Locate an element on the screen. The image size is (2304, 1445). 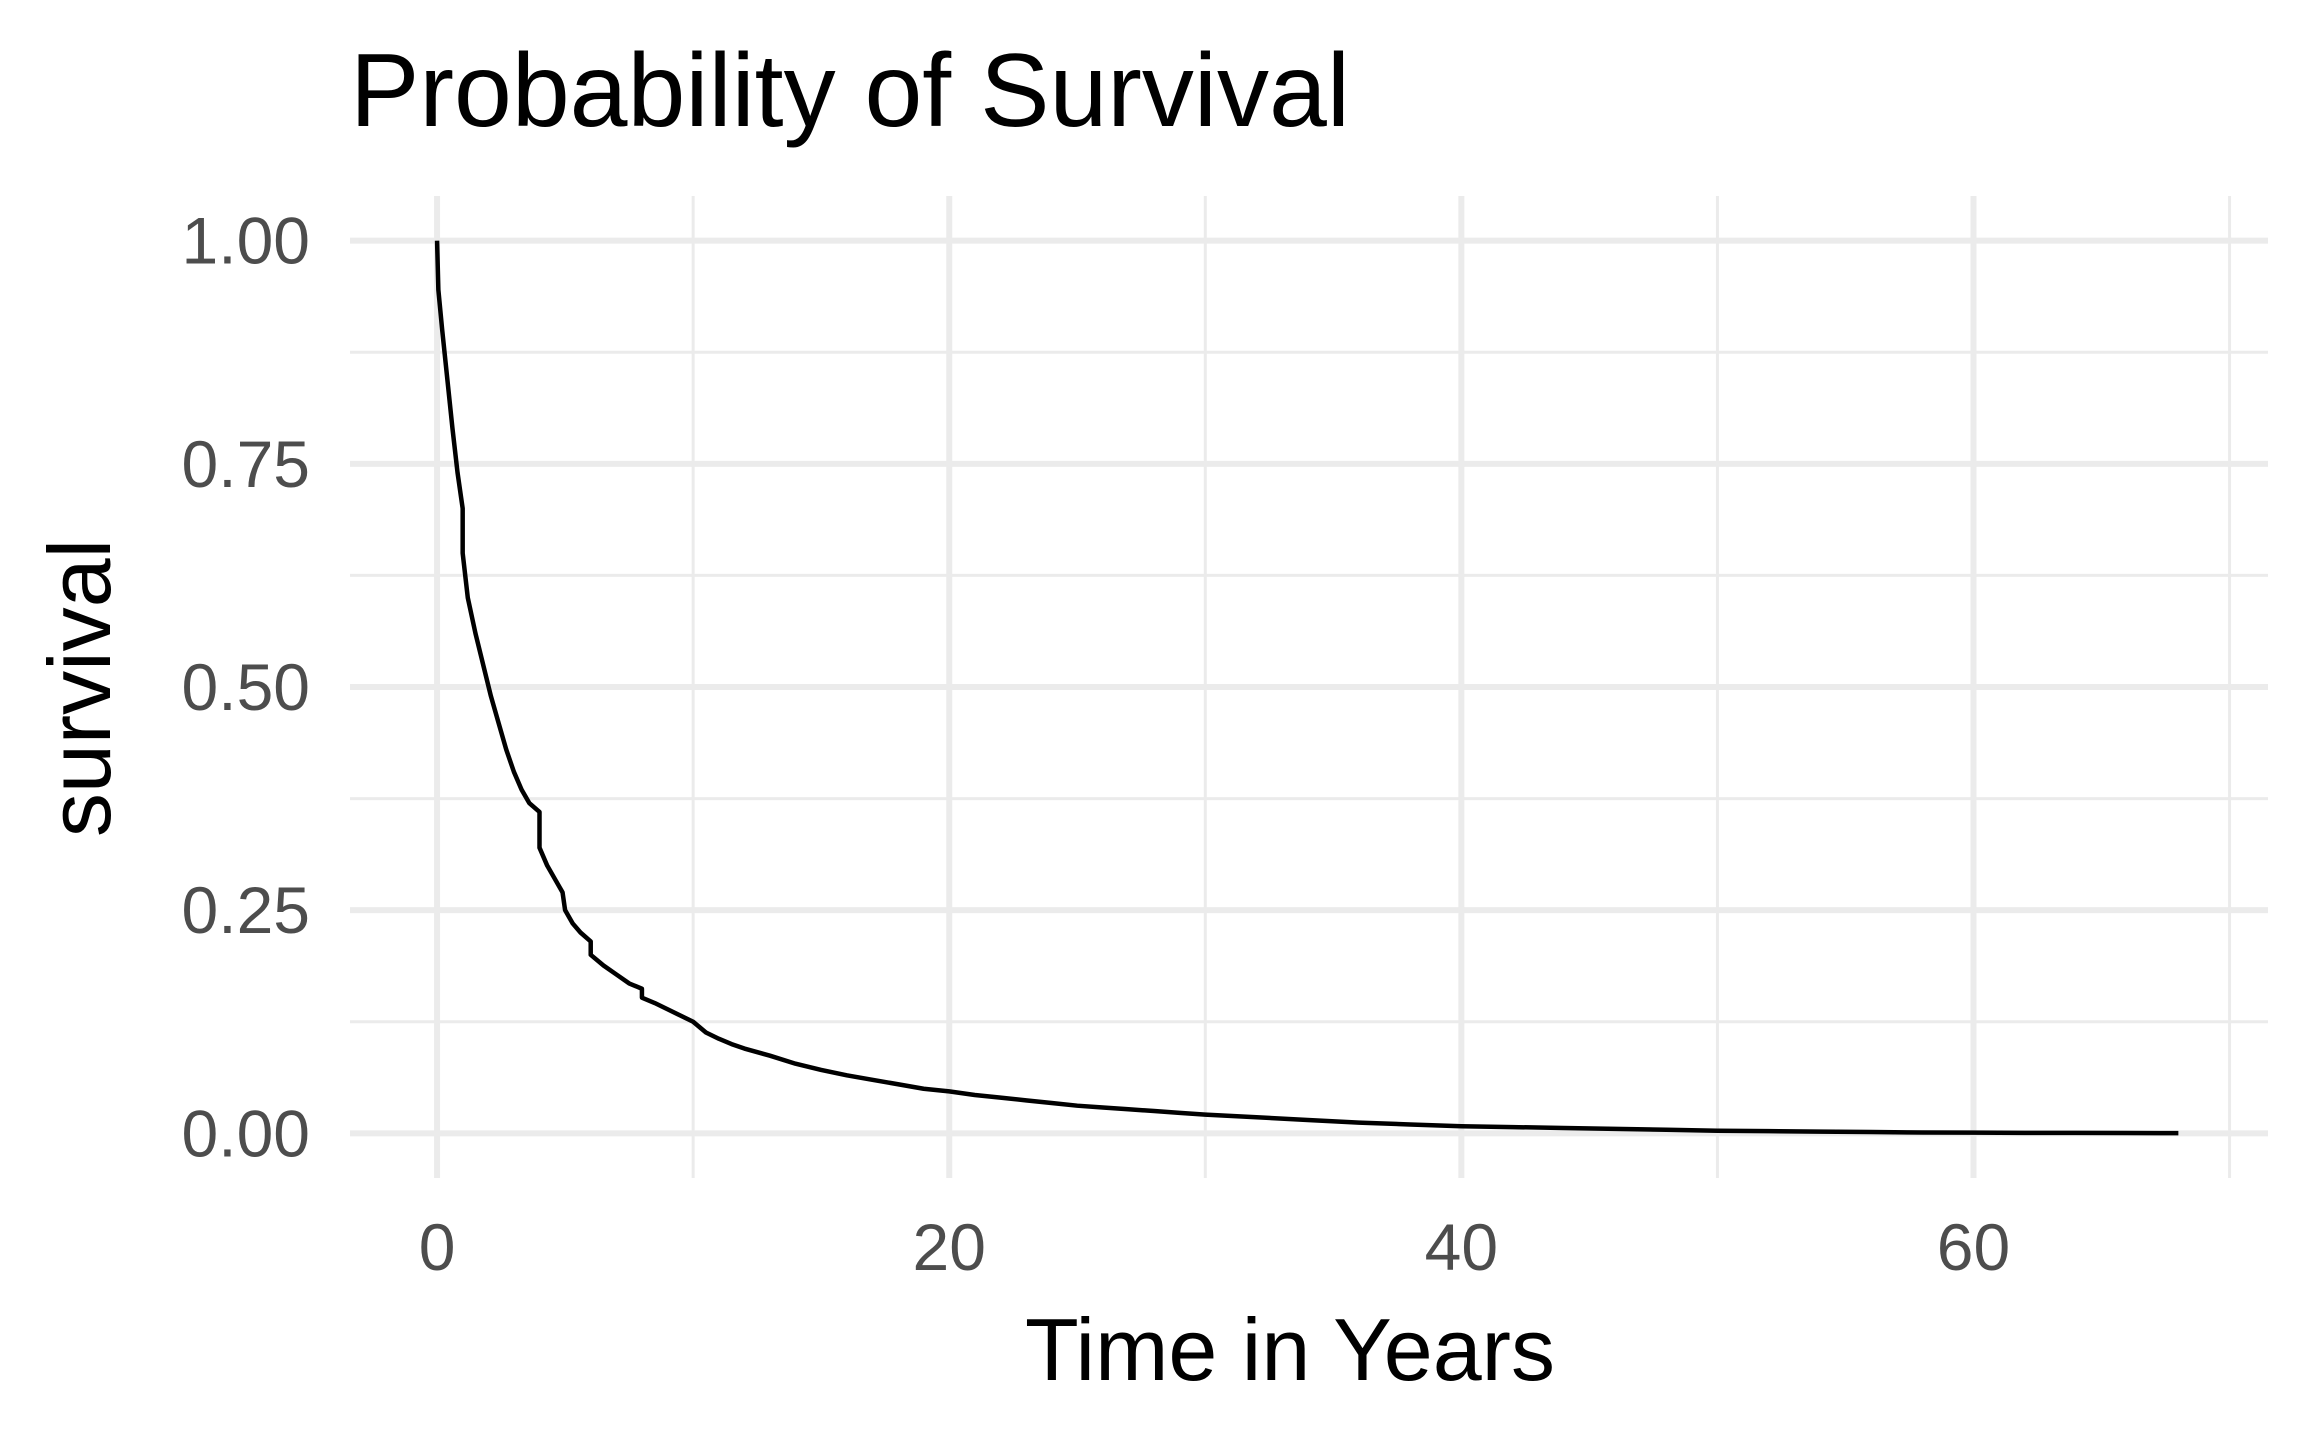
y-tick-label-1: 0.25 is located at coordinates (246, 910).